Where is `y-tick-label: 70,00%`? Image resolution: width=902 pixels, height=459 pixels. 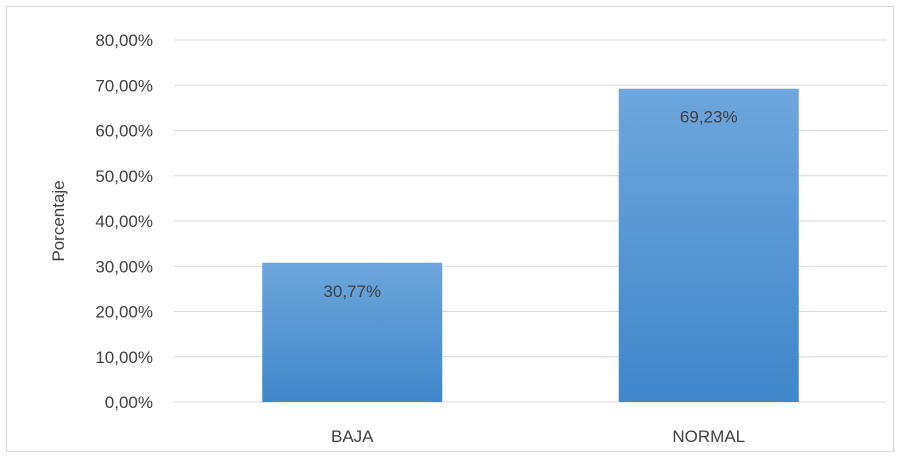 y-tick-label: 70,00% is located at coordinates (124, 85).